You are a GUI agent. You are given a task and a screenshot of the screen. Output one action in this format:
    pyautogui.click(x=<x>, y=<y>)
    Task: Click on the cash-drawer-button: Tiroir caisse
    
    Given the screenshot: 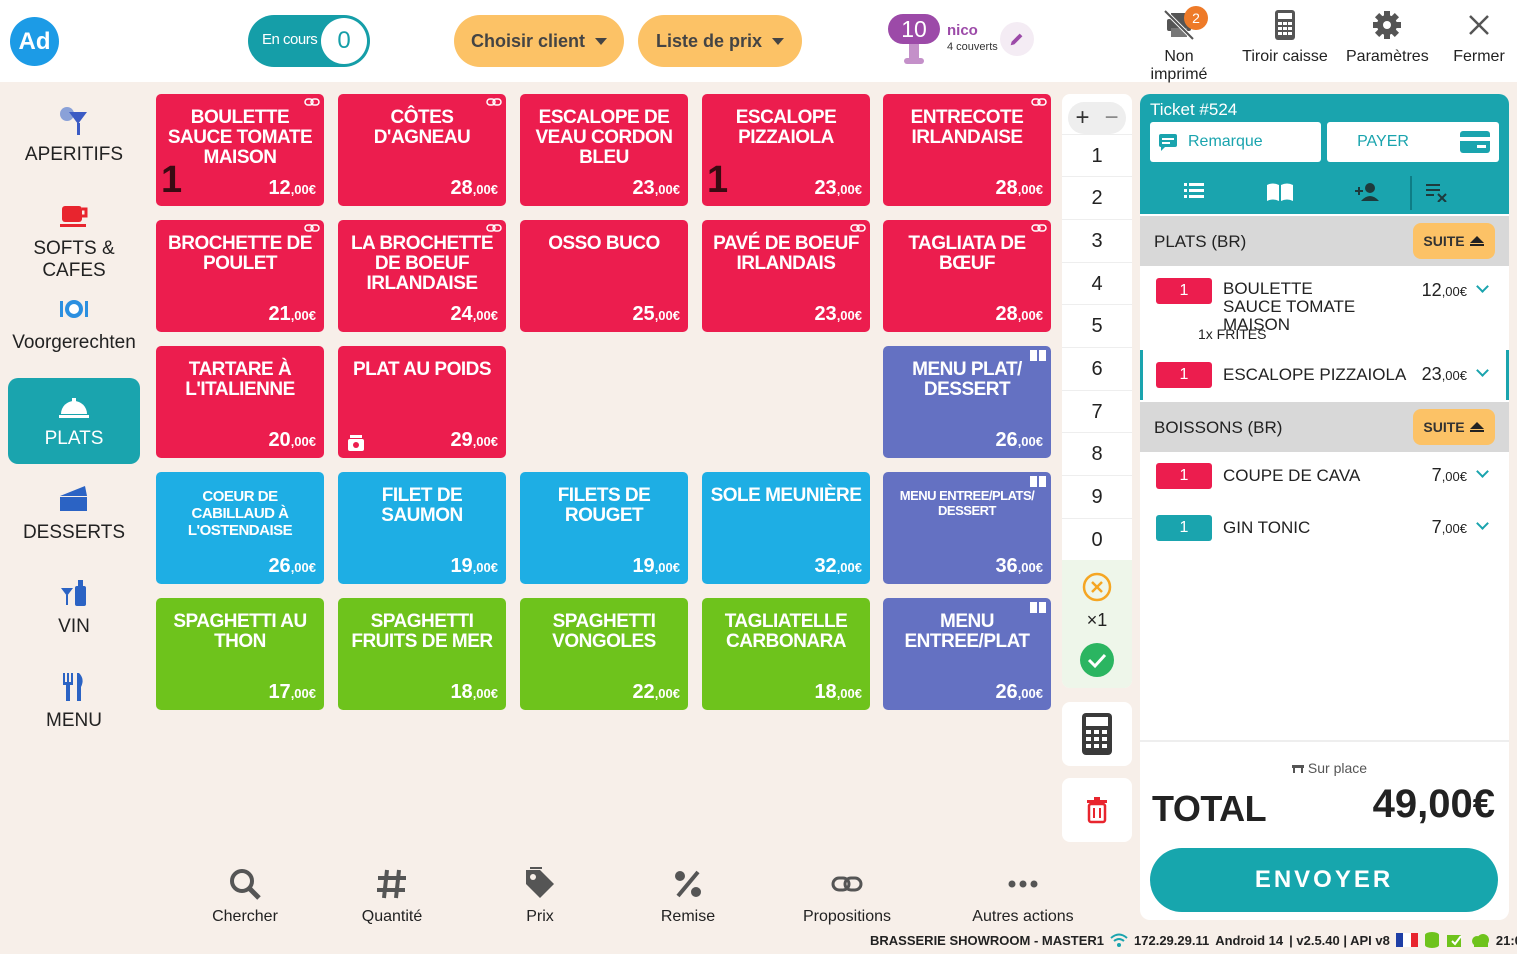 What is the action you would take?
    pyautogui.click(x=1285, y=37)
    